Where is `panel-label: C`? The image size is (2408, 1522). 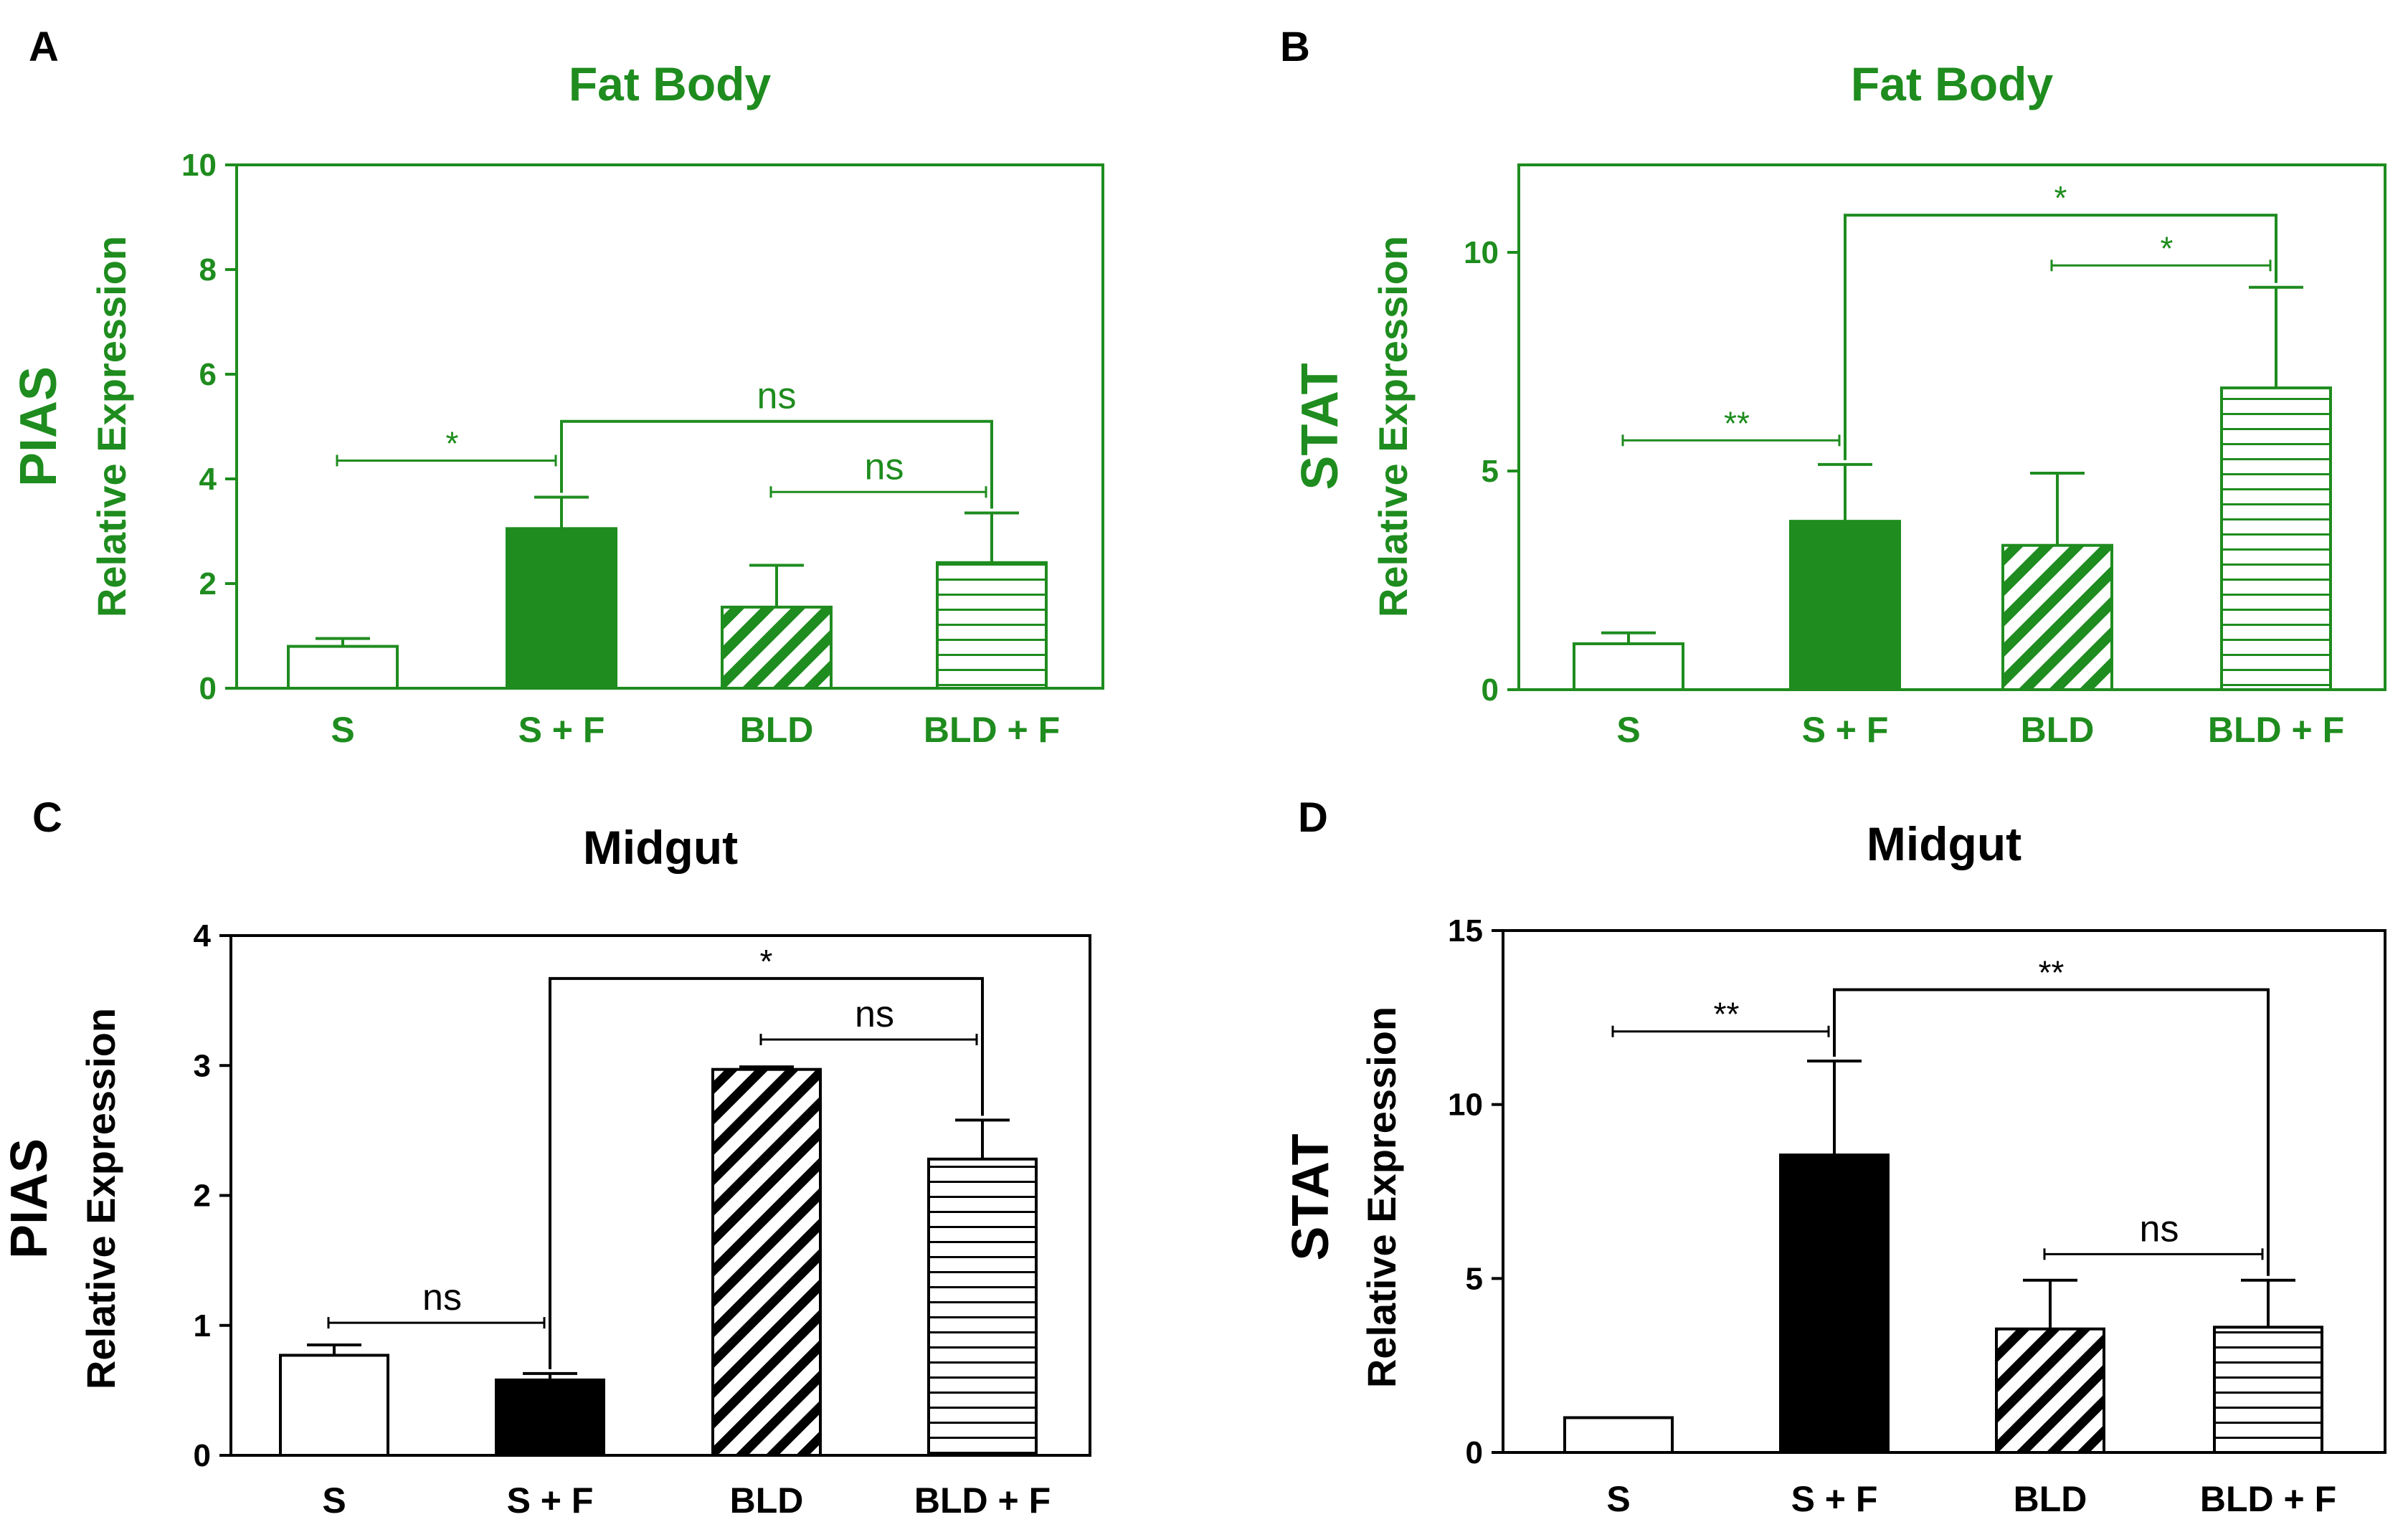
panel-label: C is located at coordinates (47, 817).